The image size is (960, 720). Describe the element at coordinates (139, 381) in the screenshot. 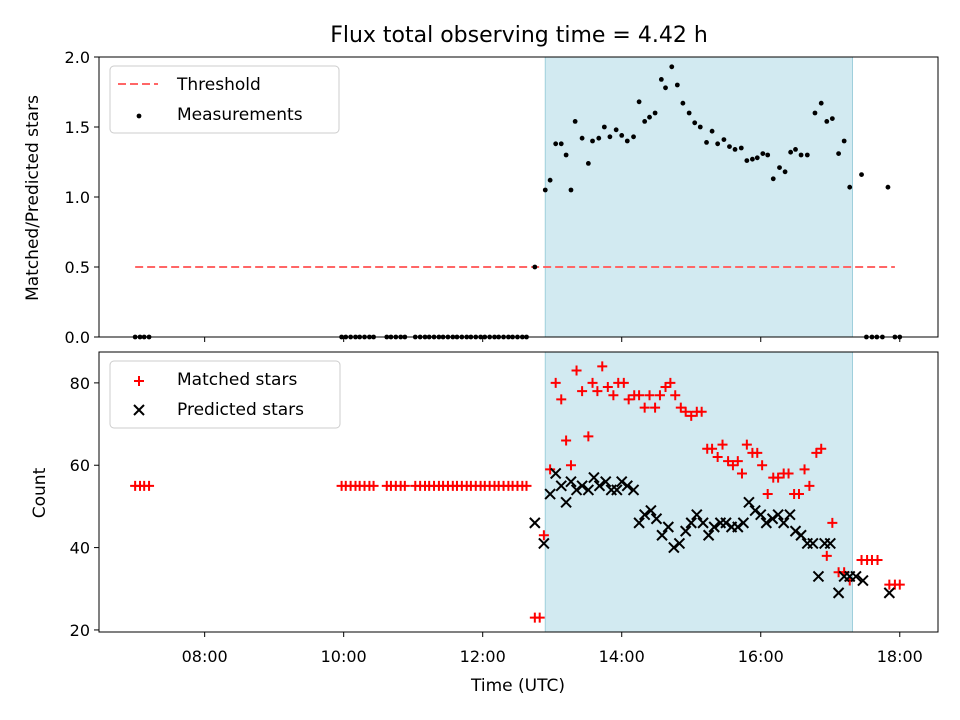

I see `matched-legend-swatch` at that location.